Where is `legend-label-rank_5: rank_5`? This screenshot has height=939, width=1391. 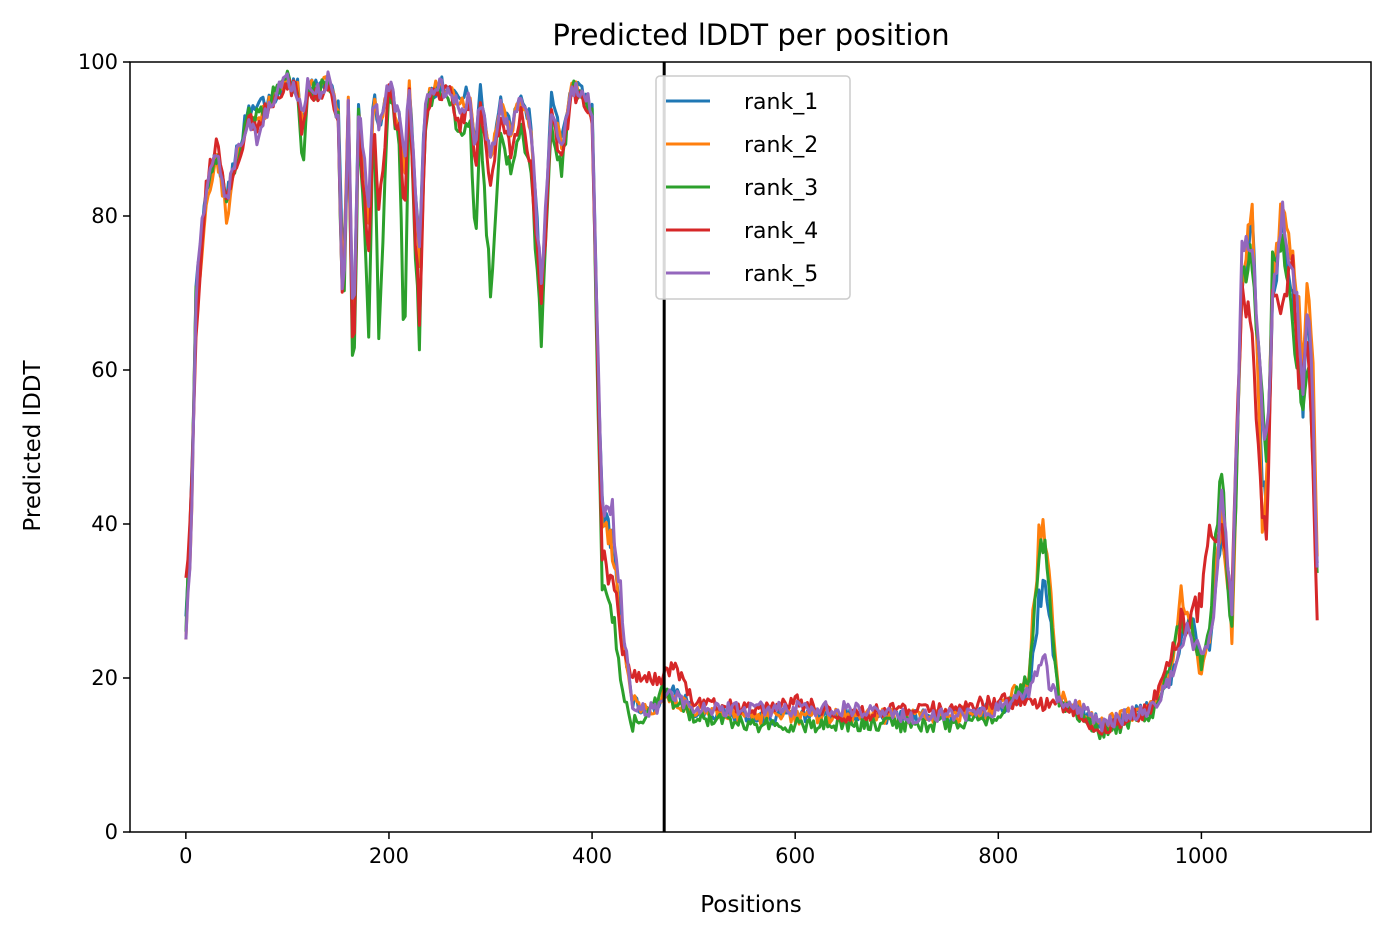
legend-label-rank_5: rank_5 is located at coordinates (781, 274).